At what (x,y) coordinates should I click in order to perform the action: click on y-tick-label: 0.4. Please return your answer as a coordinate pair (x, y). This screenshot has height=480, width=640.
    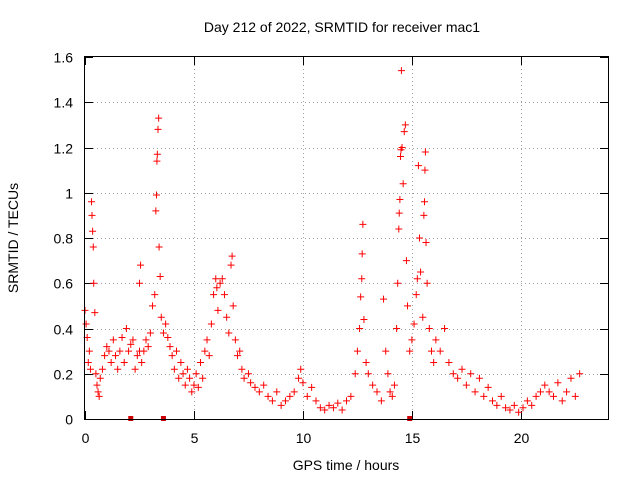
    Looking at the image, I should click on (64, 330).